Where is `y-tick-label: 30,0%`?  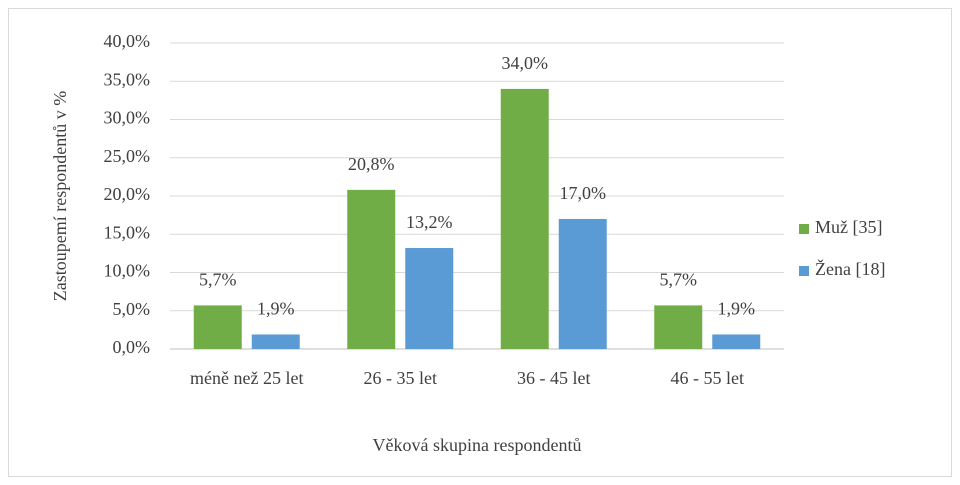 y-tick-label: 30,0% is located at coordinates (127, 118).